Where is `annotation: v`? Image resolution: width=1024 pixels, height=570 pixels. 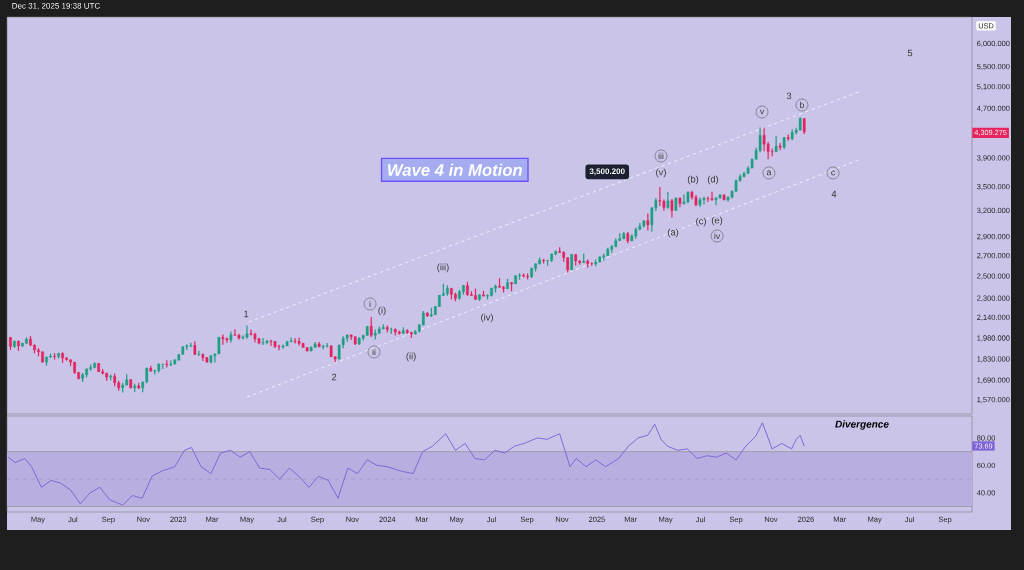 annotation: v is located at coordinates (762, 112).